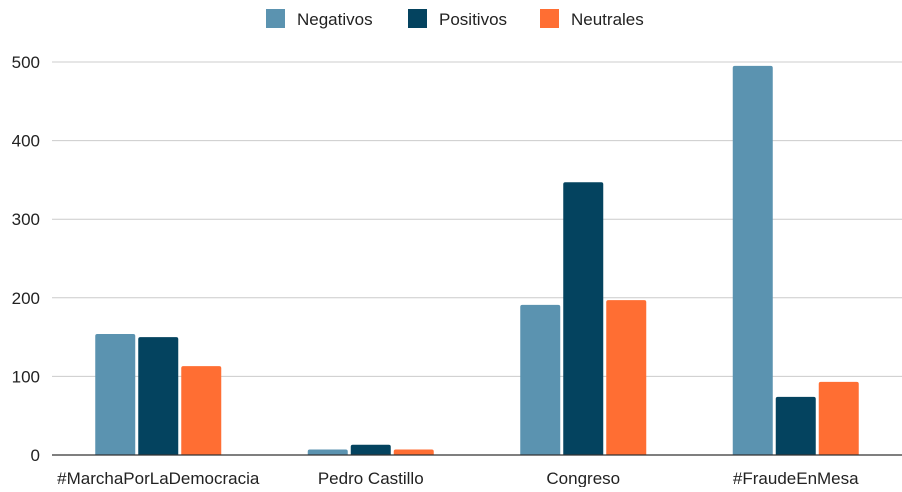  I want to click on y-axis-tick-labels: 0 100 200 300 400 500, so click(26, 259).